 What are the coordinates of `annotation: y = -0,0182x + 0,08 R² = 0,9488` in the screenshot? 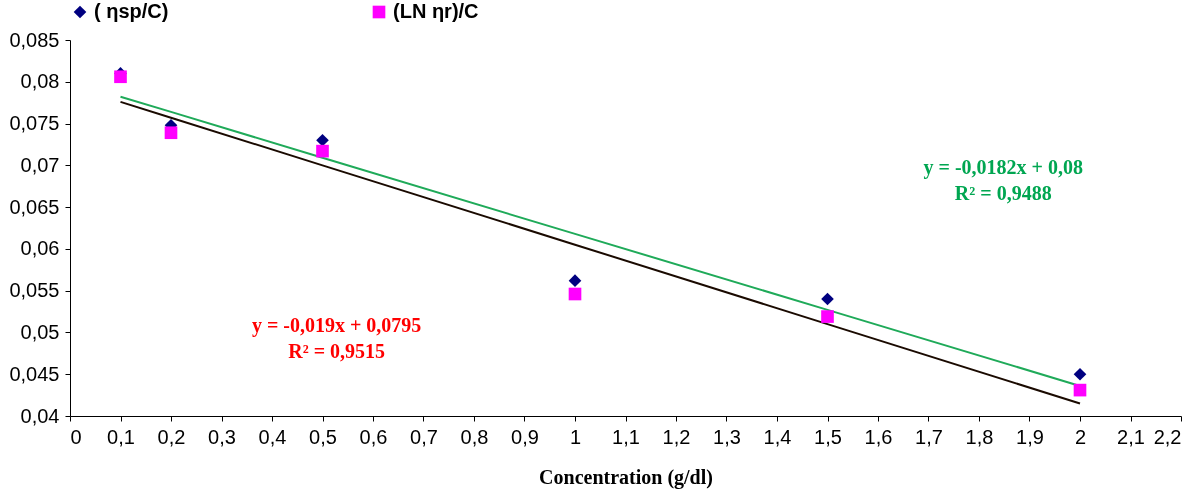 It's located at (1003, 179).